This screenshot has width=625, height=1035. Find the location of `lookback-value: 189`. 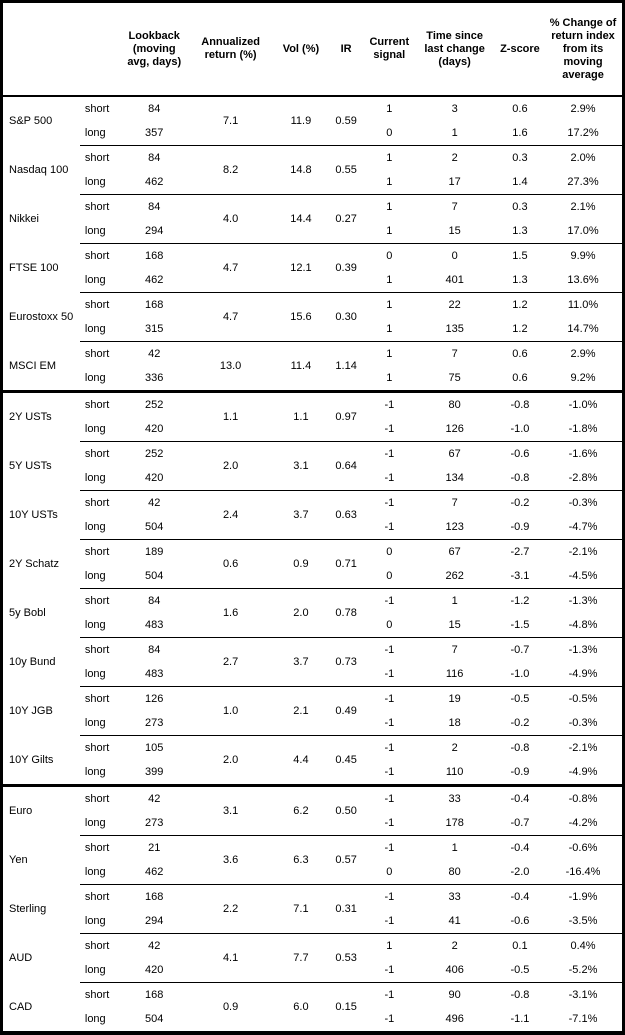

lookback-value: 189 is located at coordinates (154, 551).